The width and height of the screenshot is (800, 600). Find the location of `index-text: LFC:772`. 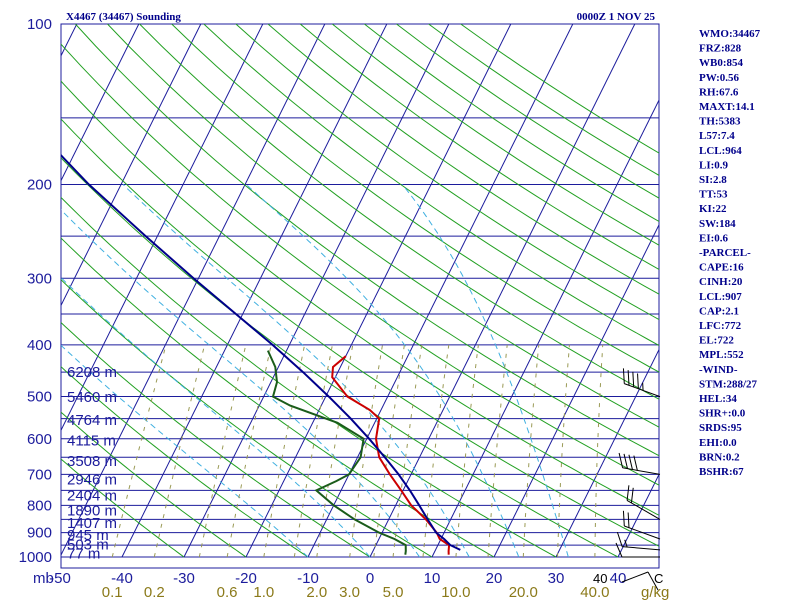

index-text: LFC:772 is located at coordinates (720, 326).